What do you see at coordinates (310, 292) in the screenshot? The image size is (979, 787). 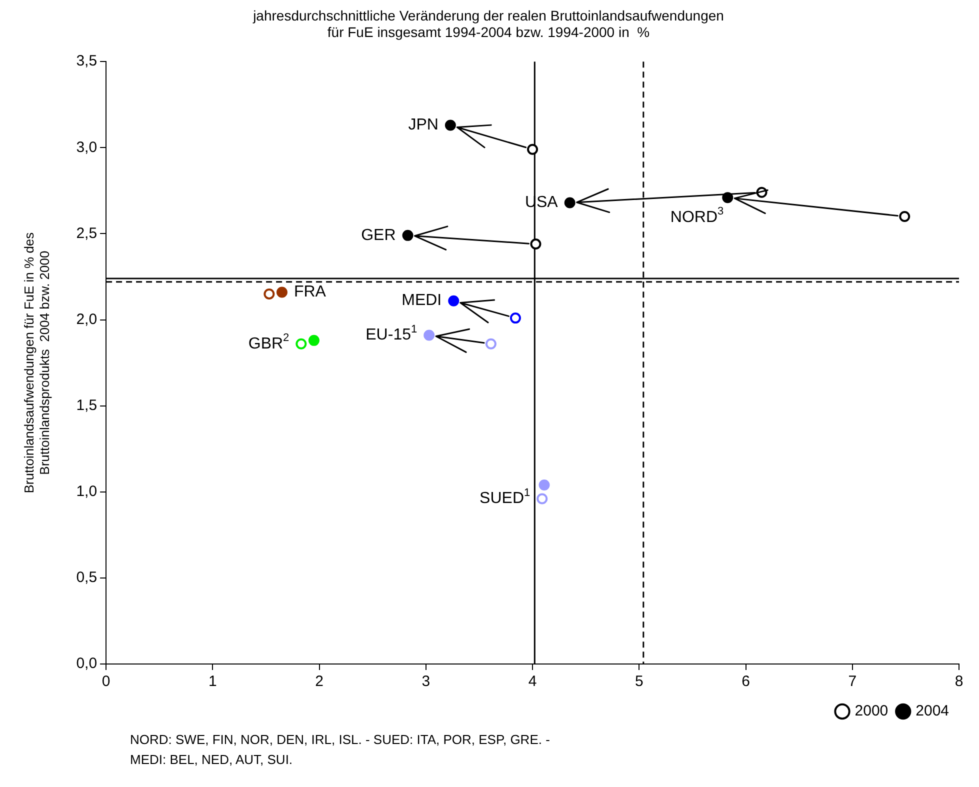 I see `annotation: FRA` at bounding box center [310, 292].